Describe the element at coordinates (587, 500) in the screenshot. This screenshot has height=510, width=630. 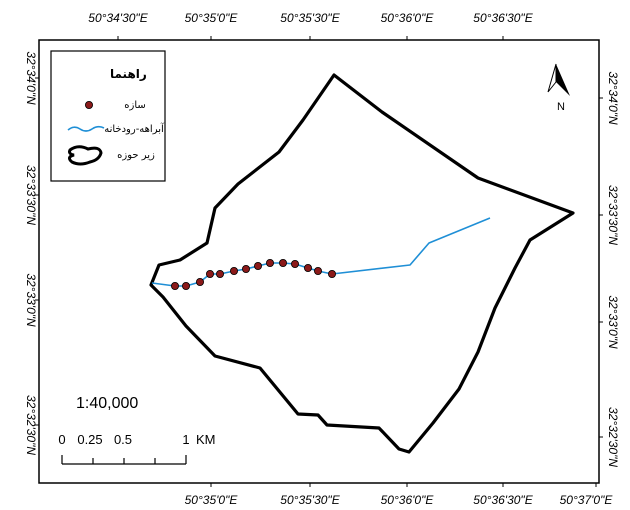
I see `bottom-tick-5: 50°37'0"E` at that location.